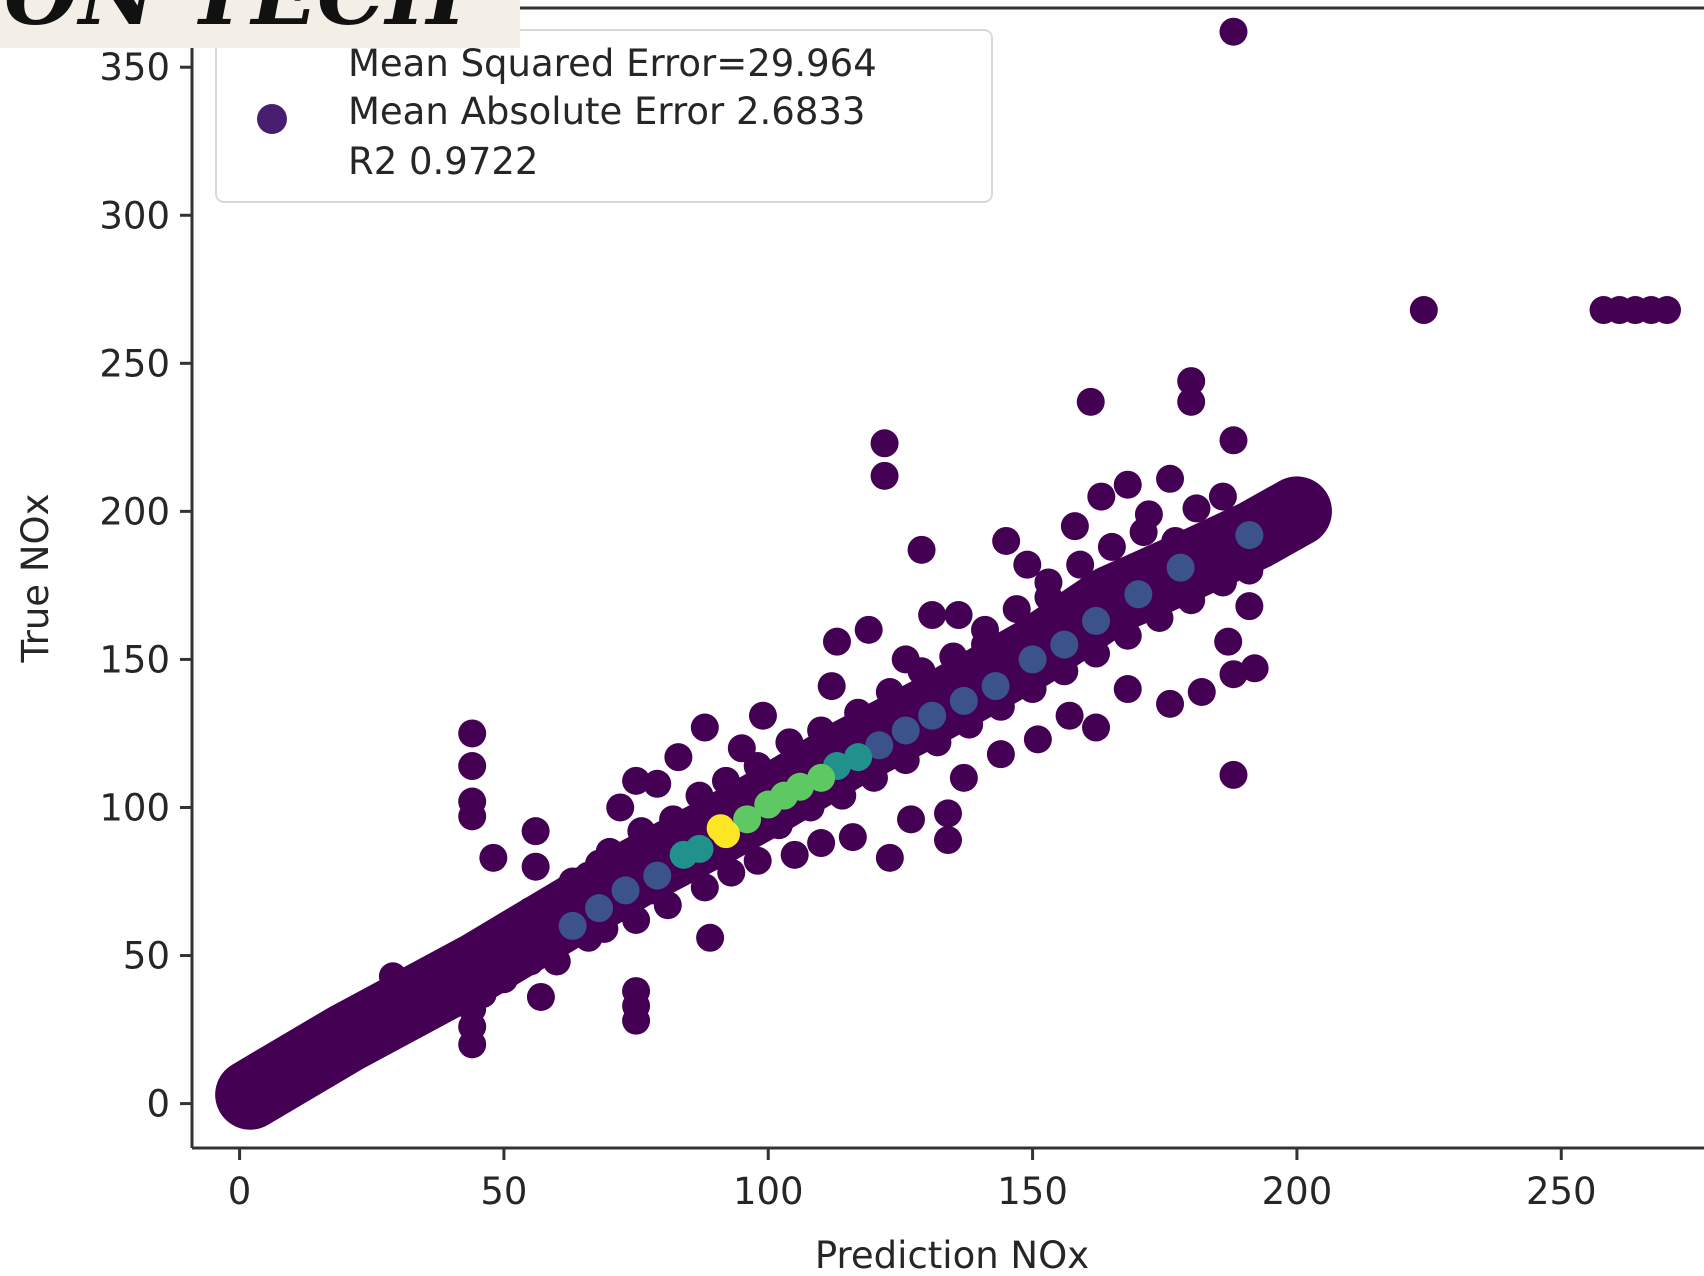 The image size is (1704, 1276). Describe the element at coordinates (134, 67) in the screenshot. I see `y-tick-label: 350` at that location.